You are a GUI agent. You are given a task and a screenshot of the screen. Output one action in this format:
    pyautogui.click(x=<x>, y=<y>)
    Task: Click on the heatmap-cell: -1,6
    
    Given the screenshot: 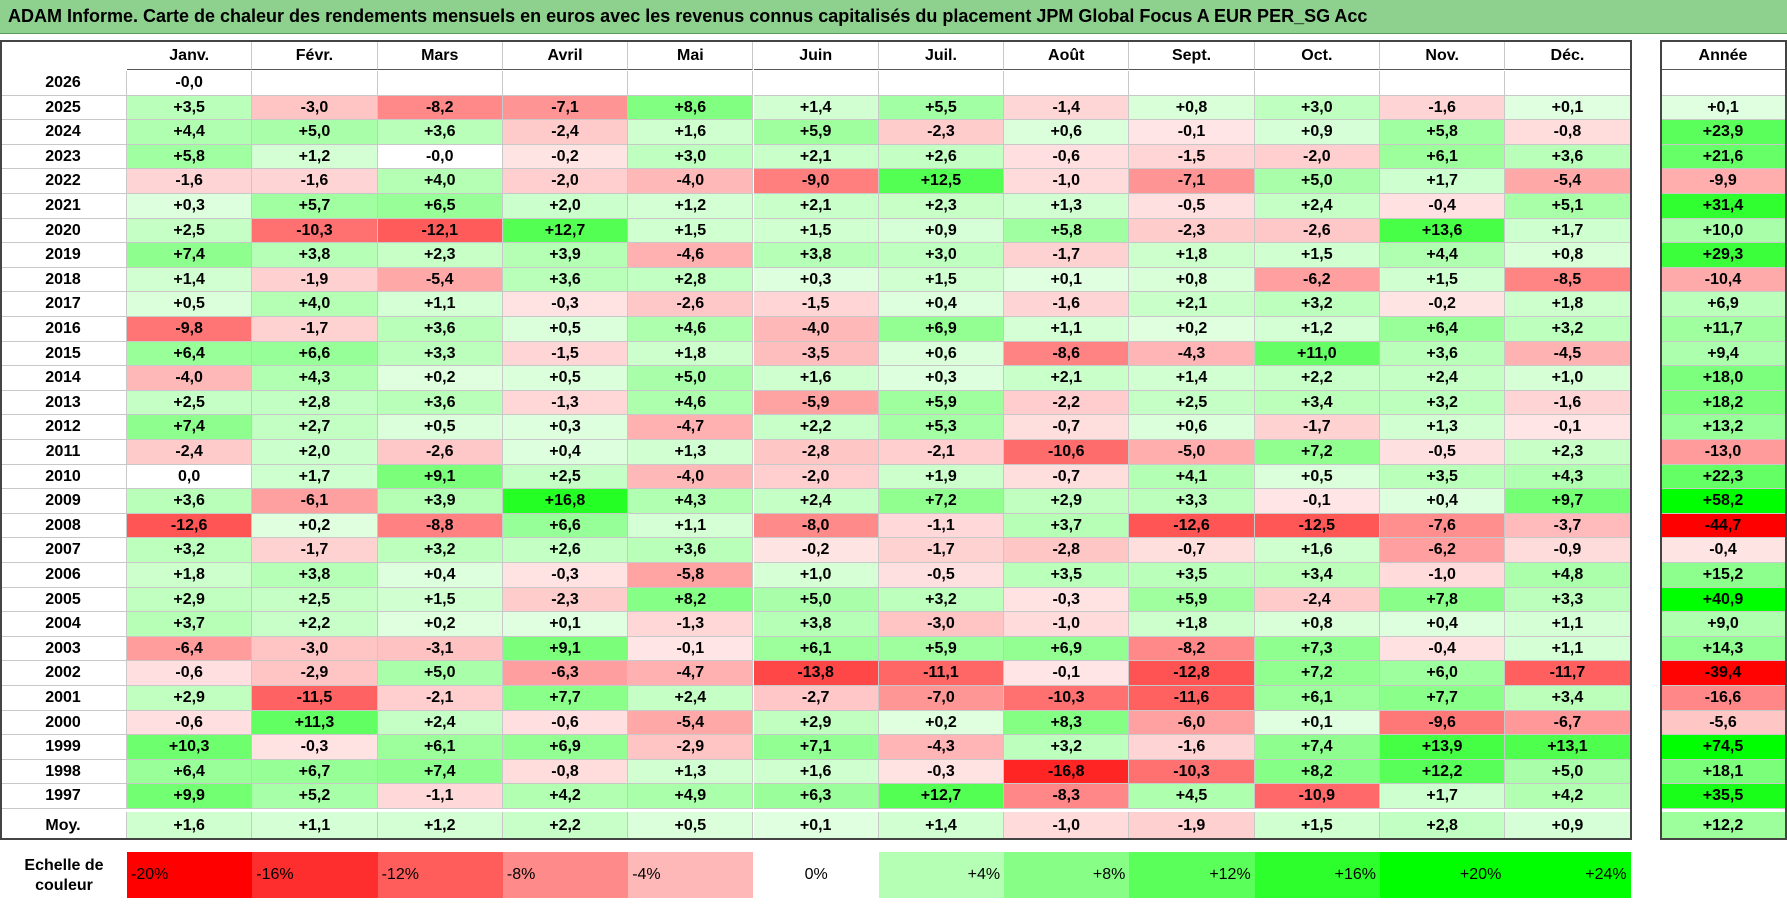 What is the action you would take?
    pyautogui.click(x=1067, y=304)
    